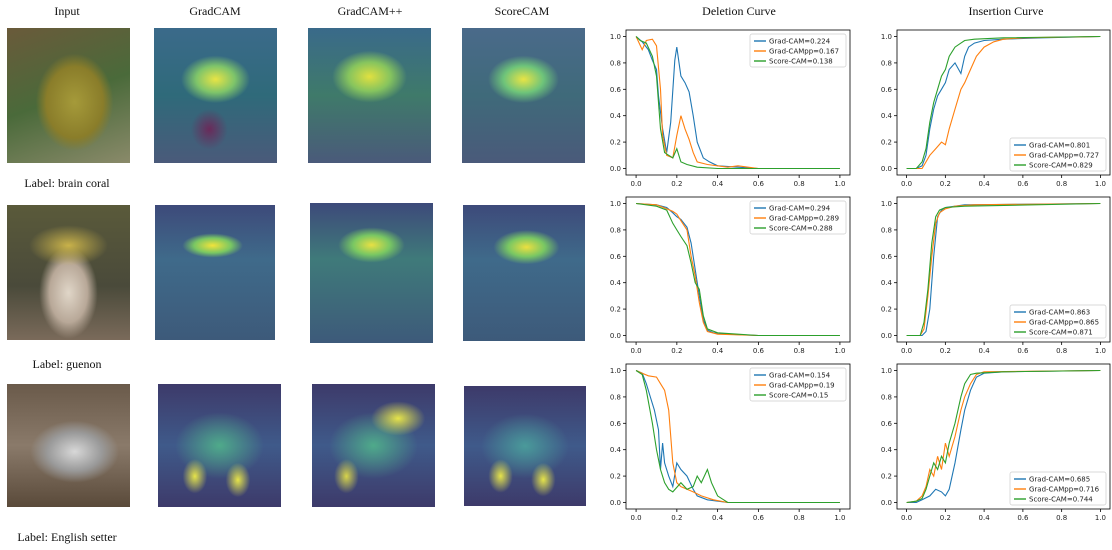 The width and height of the screenshot is (1112, 550). Describe the element at coordinates (215, 95) in the screenshot. I see `gradcam-heatmap-brain-coral` at that location.